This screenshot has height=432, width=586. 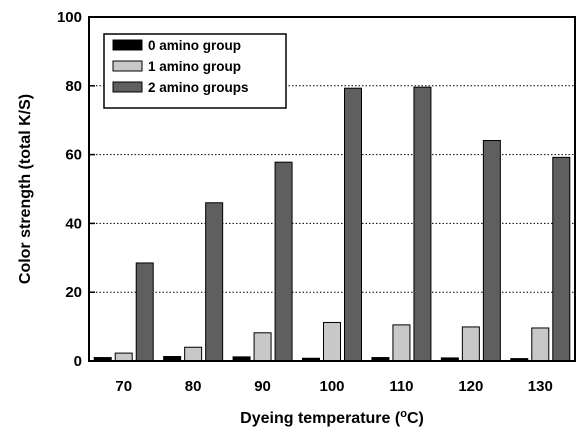 I want to click on y-axis-title: Color strength (total K/S), so click(x=25, y=189).